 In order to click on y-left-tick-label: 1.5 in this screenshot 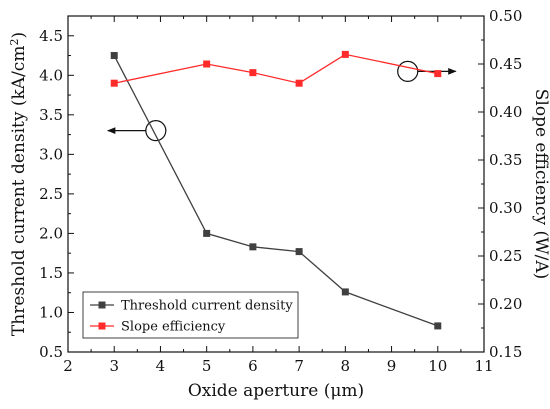, I will do `click(51, 273)`.